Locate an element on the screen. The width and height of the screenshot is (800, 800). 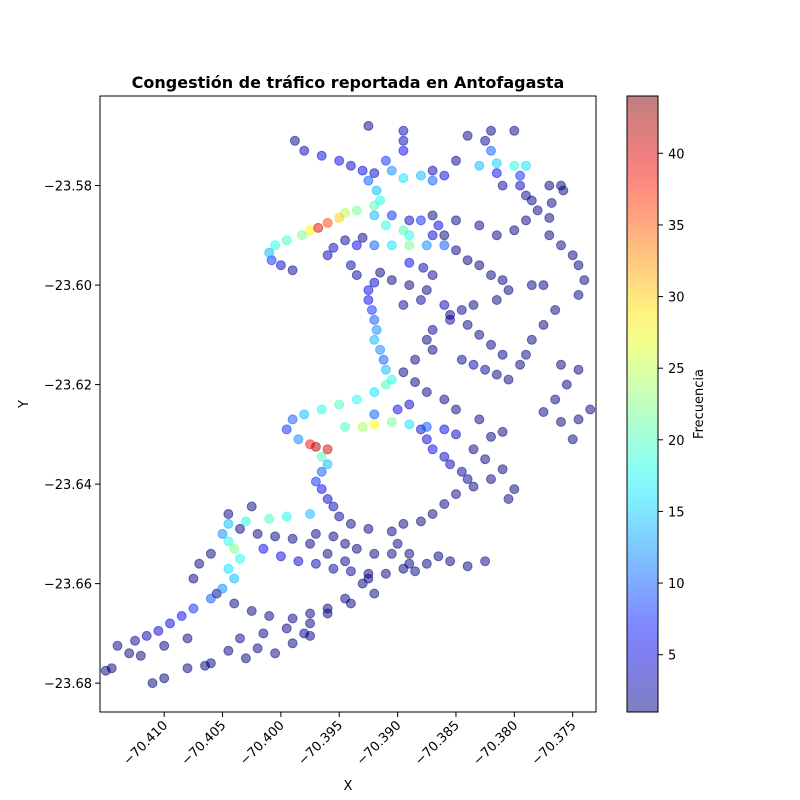
x-tick-label: −70.380 is located at coordinates (496, 743).